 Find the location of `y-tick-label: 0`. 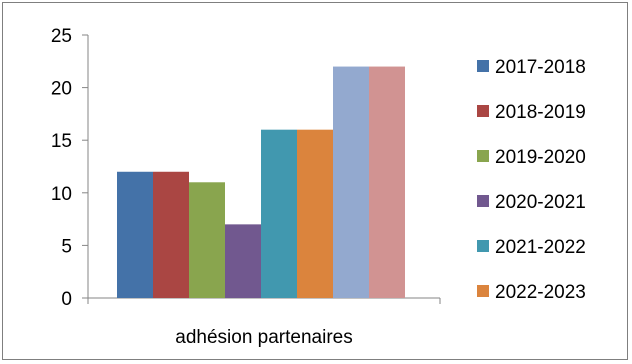

y-tick-label: 0 is located at coordinates (66, 299).